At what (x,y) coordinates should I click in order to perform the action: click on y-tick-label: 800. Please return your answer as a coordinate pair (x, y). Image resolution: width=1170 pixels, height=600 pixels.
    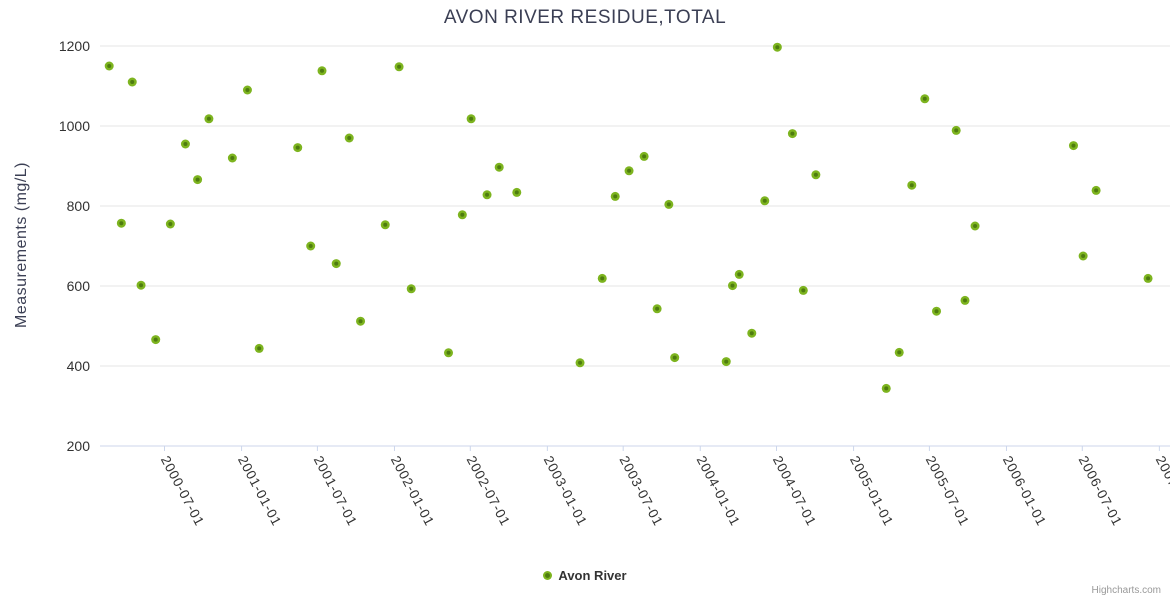
    Looking at the image, I should click on (79, 206).